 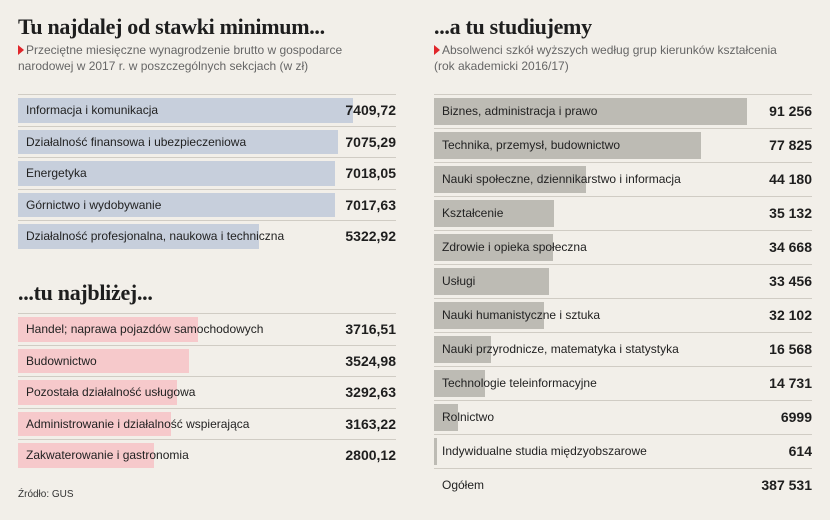 I want to click on bar-value: 7409,72, so click(x=370, y=110).